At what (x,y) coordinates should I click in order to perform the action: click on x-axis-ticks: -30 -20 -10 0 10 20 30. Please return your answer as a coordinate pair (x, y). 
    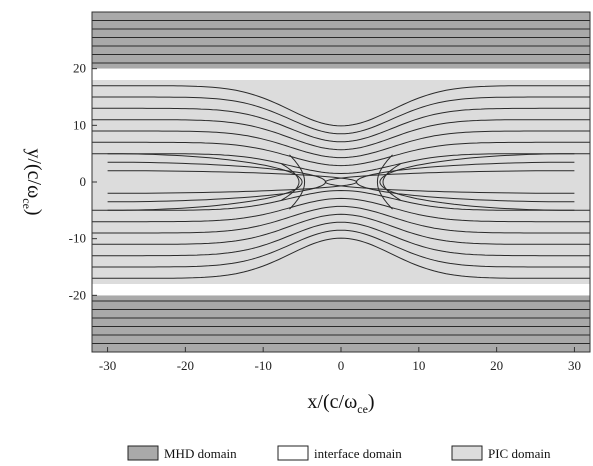
    Looking at the image, I should click on (340, 360).